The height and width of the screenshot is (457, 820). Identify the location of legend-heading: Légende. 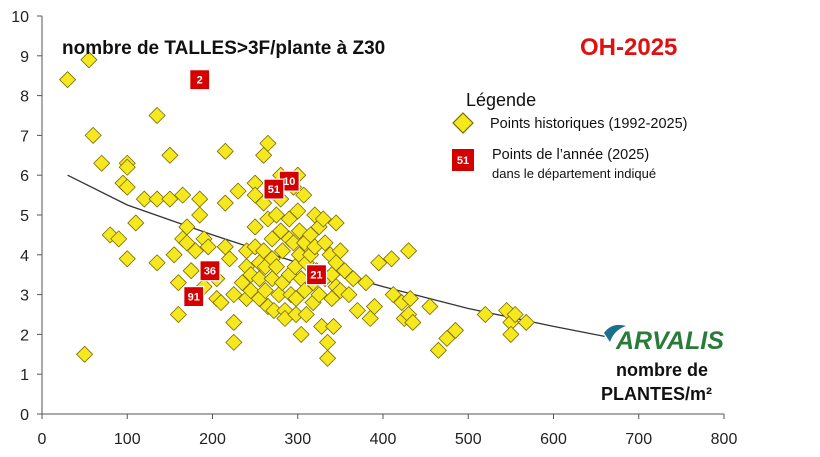
(501, 100).